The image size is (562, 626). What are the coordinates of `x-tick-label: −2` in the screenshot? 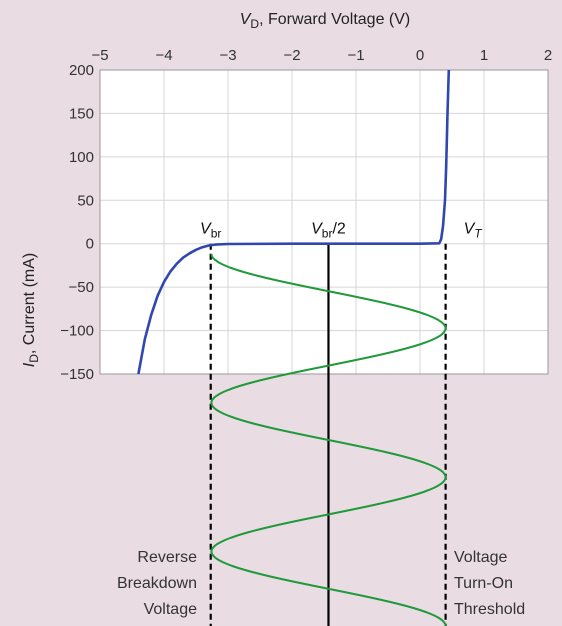 It's located at (291, 55).